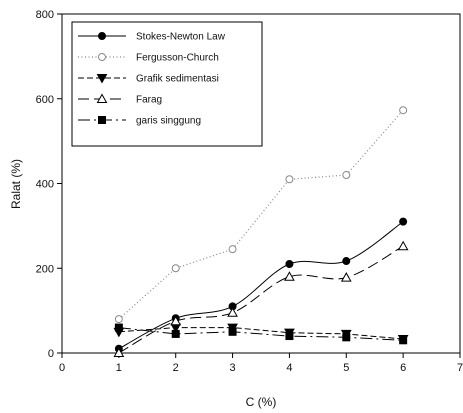 The image size is (463, 413). I want to click on y-tick-label: 200, so click(45, 269).